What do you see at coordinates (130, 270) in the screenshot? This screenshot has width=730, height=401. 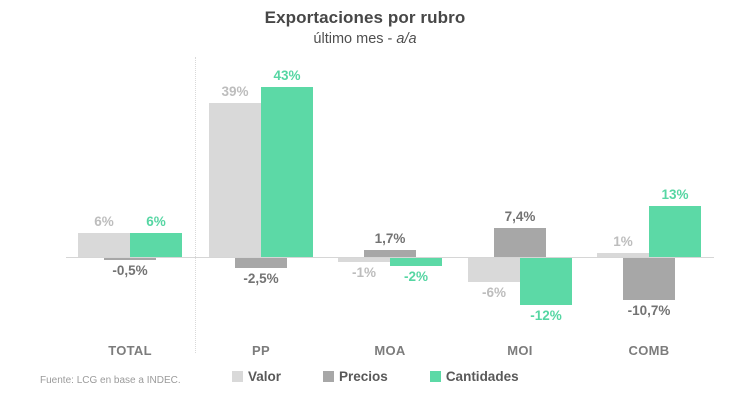 I see `bar-label-total-precios: -0,5%` at bounding box center [130, 270].